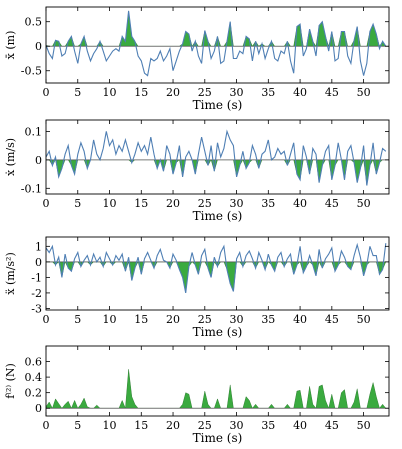  Describe the element at coordinates (10, 273) in the screenshot. I see `y-axis-label: ẍ (m/s²)` at that location.